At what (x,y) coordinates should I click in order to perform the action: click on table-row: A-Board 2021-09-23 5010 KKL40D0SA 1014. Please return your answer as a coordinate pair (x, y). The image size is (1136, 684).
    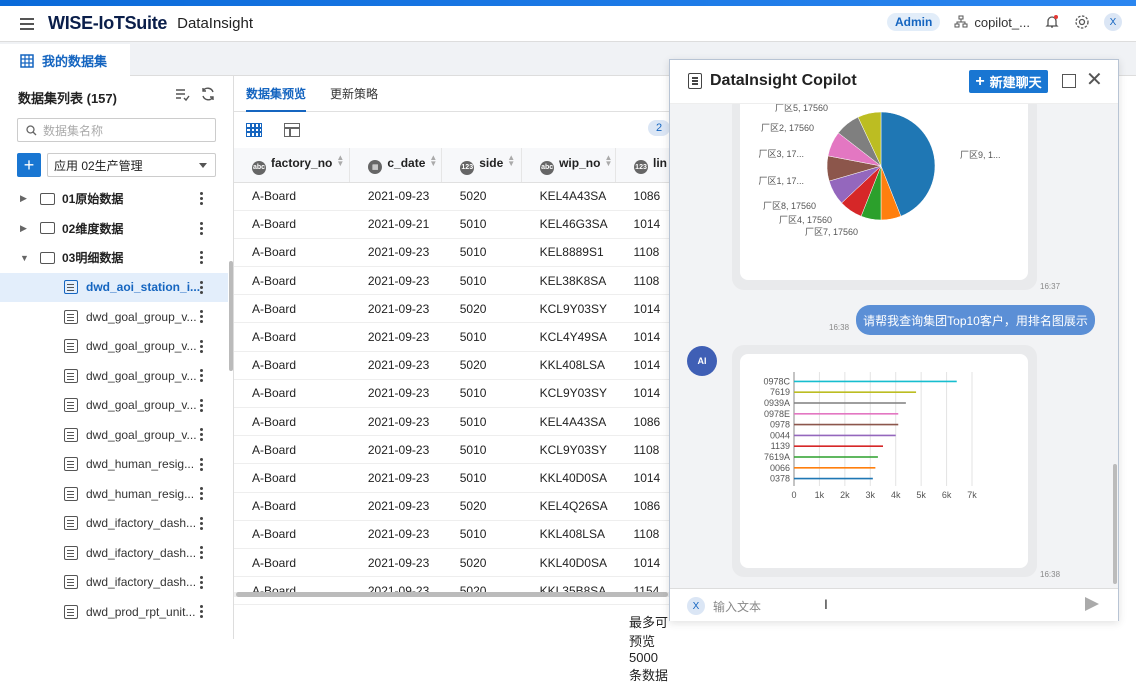
    Looking at the image, I should click on (452, 478).